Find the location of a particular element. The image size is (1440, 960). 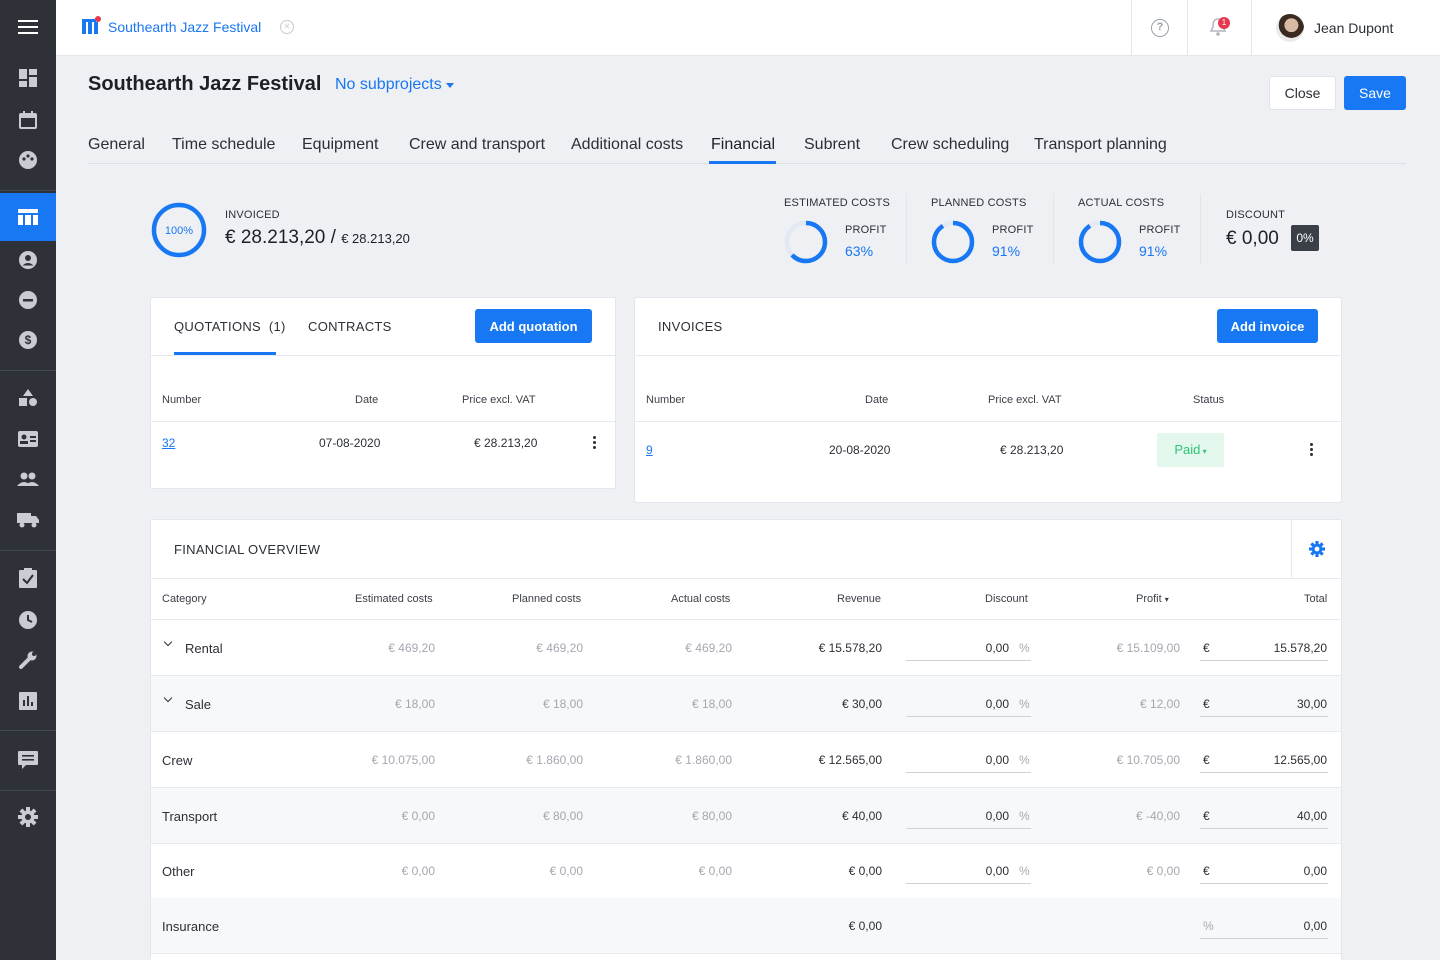

project-breadcrumb: Southearth Jazz Festival is located at coordinates (185, 27).